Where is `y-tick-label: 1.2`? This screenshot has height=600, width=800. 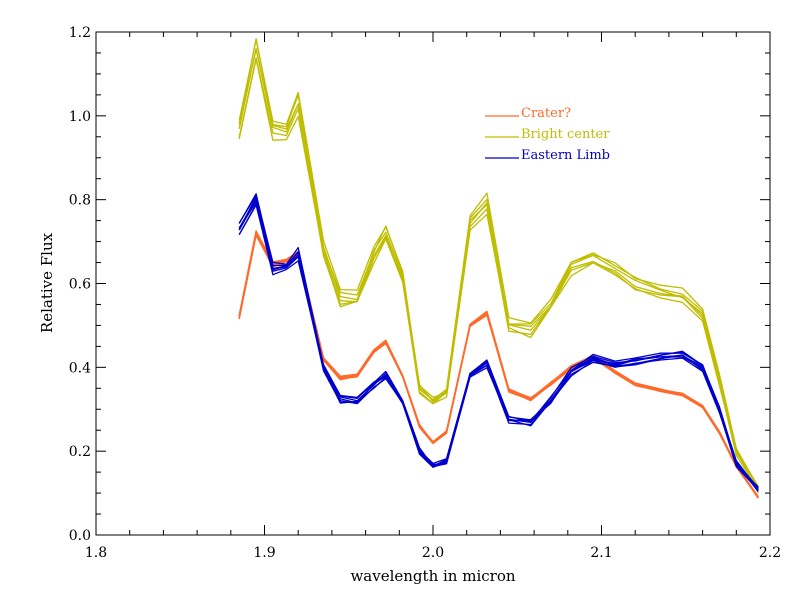 y-tick-label: 1.2 is located at coordinates (80, 33).